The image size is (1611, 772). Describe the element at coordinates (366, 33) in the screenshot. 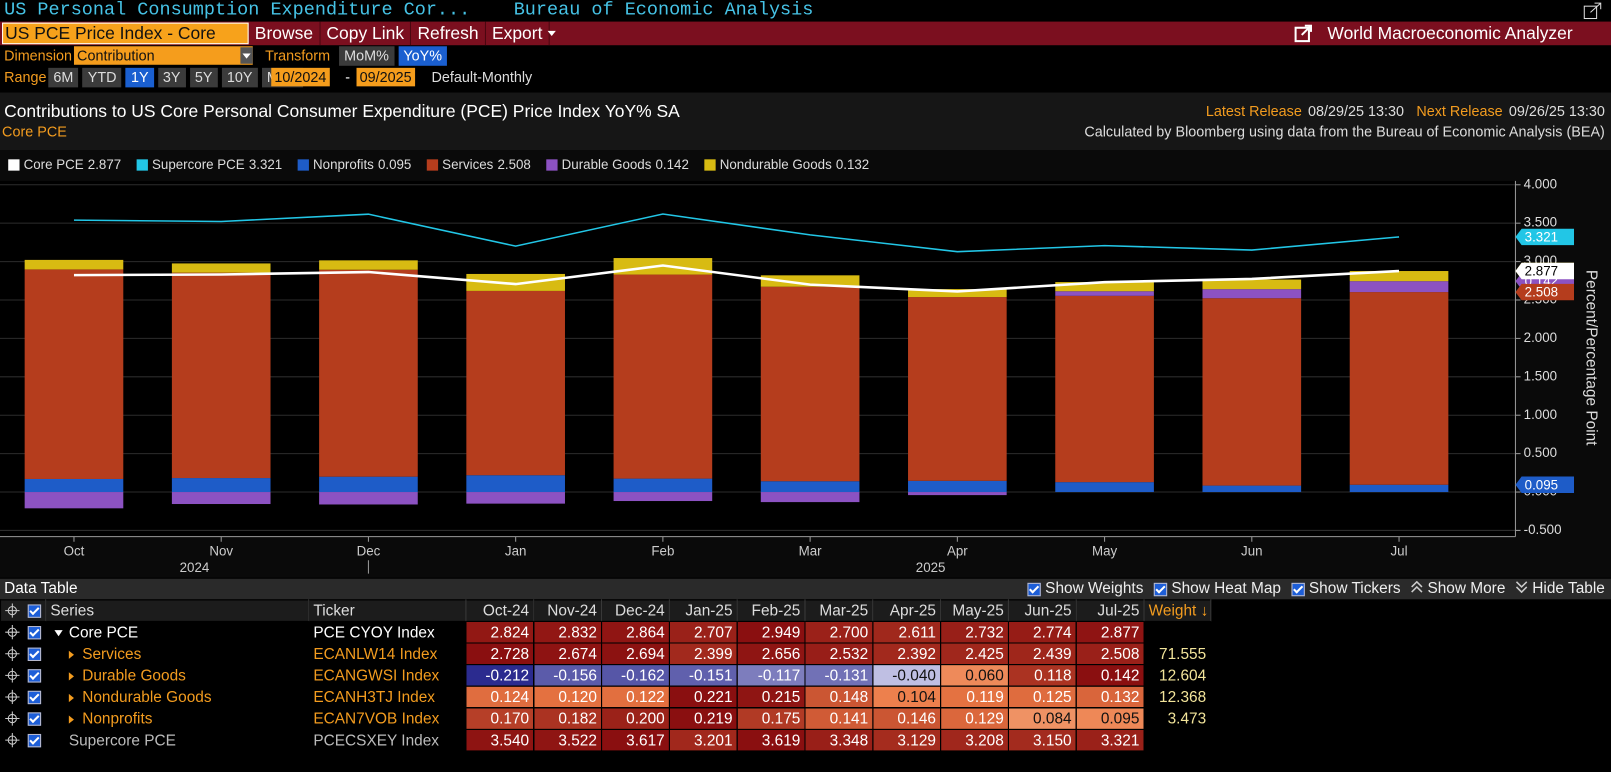

I see `toolbar-button: Copy Link` at that location.